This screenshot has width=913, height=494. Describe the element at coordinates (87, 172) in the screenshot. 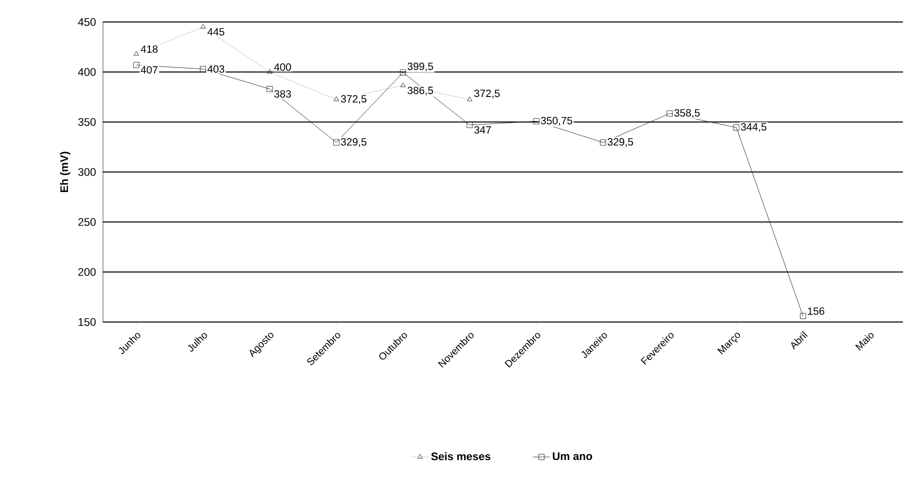

I see `y-tick-label: 300` at that location.